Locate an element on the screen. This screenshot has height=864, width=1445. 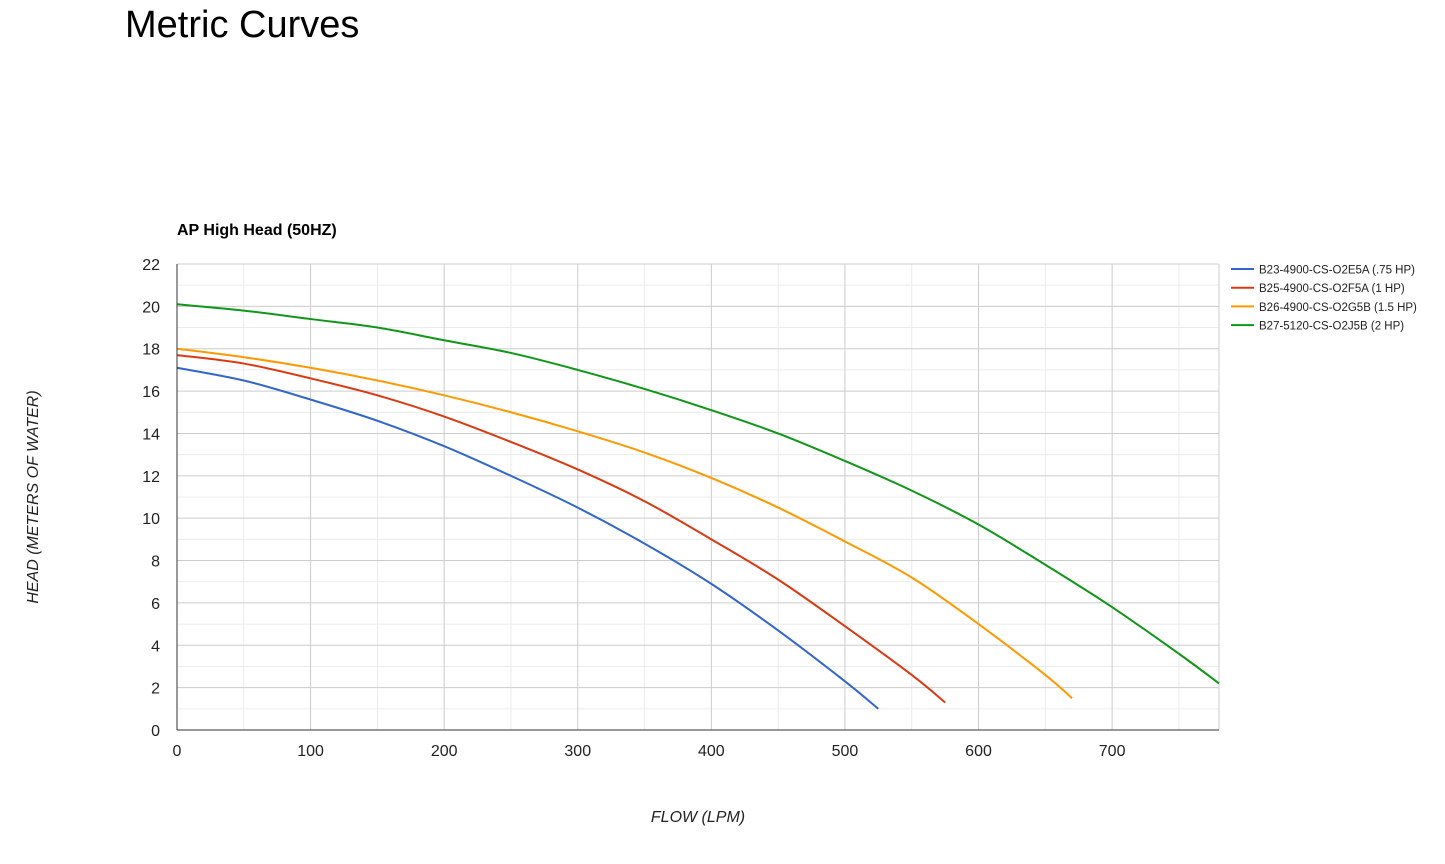
x-tick-label: 500 is located at coordinates (845, 751).